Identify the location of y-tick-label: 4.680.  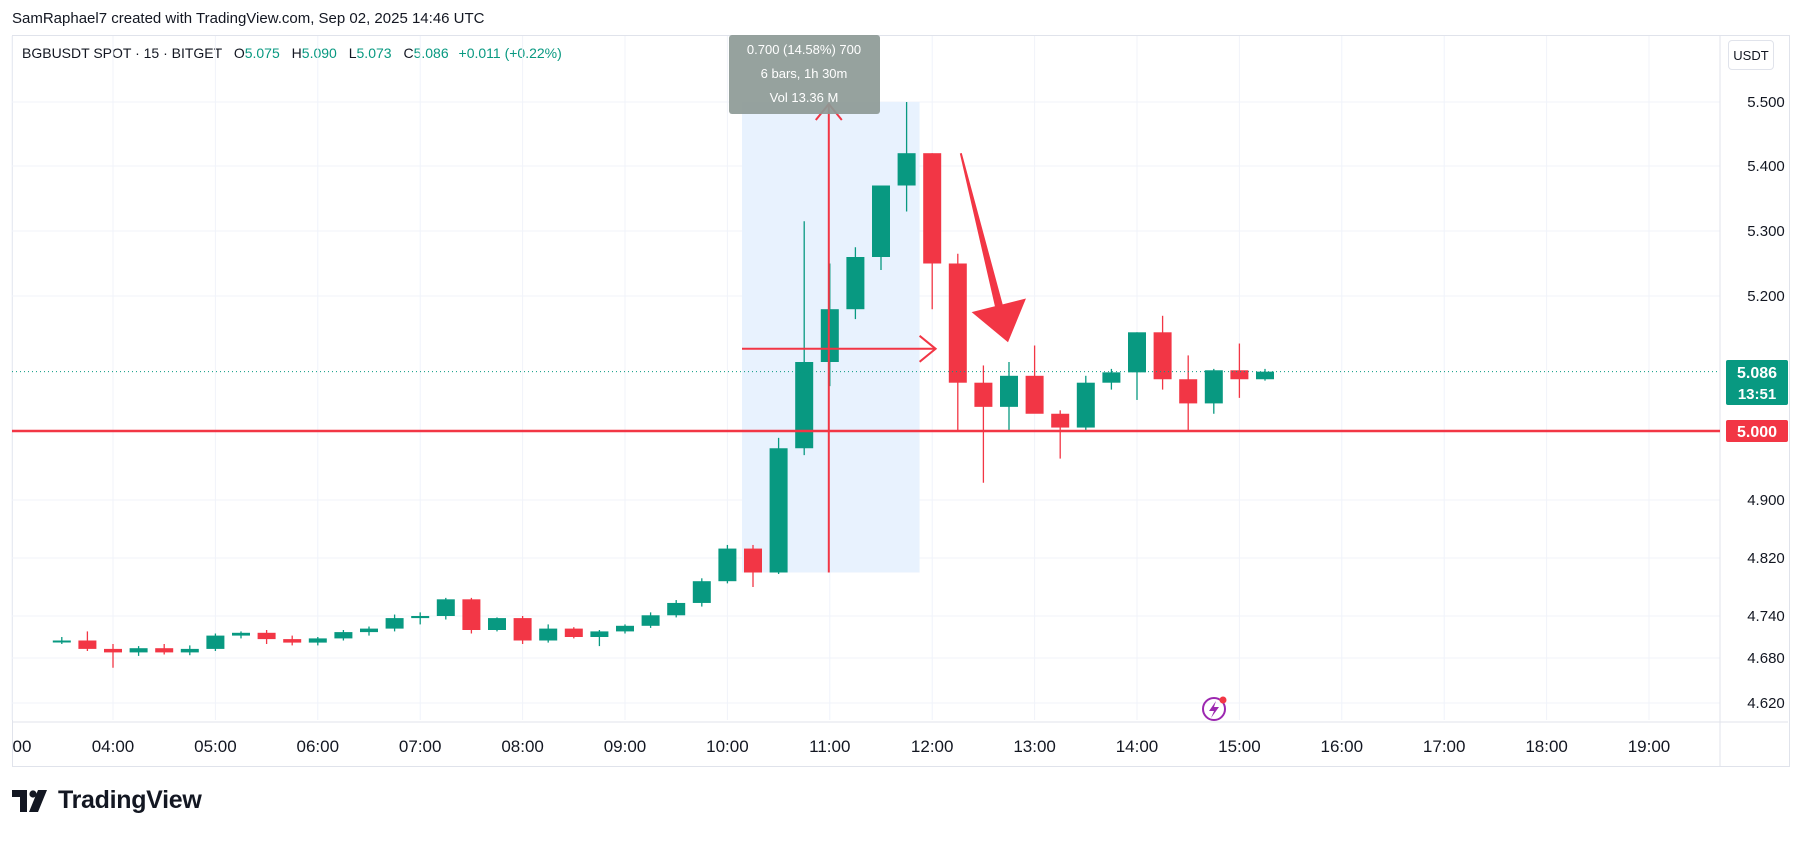
(1766, 658).